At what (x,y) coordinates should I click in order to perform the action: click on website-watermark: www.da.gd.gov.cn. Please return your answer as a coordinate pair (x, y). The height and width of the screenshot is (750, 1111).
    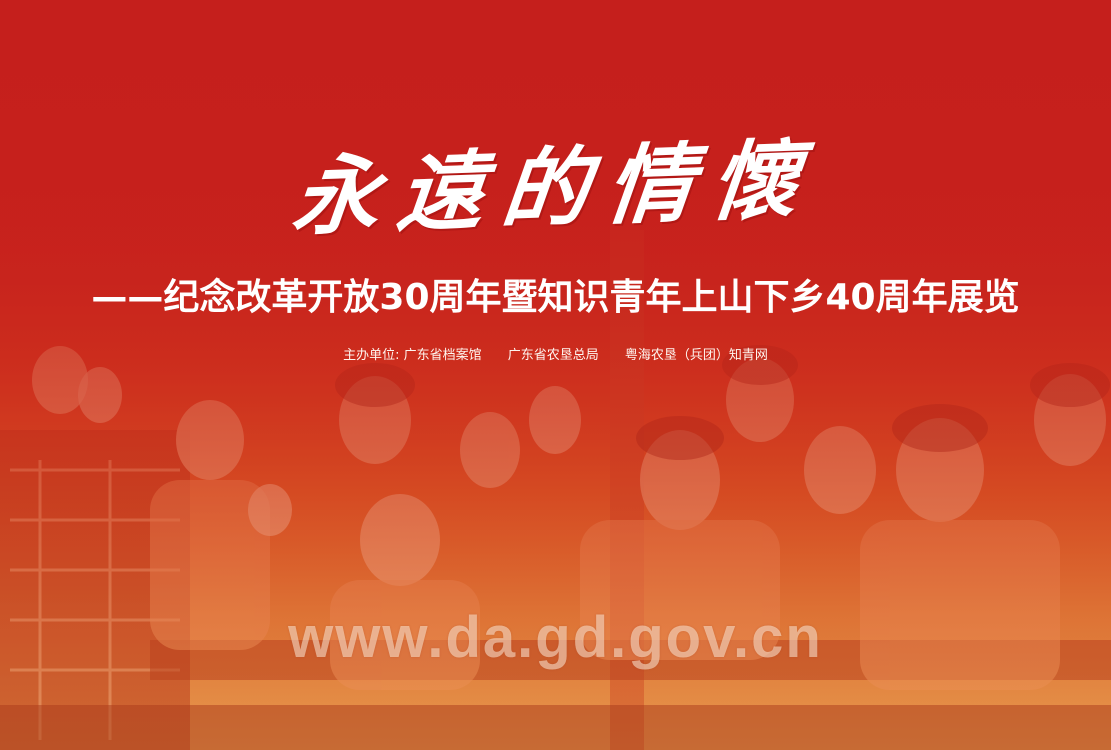
    Looking at the image, I should click on (555, 637).